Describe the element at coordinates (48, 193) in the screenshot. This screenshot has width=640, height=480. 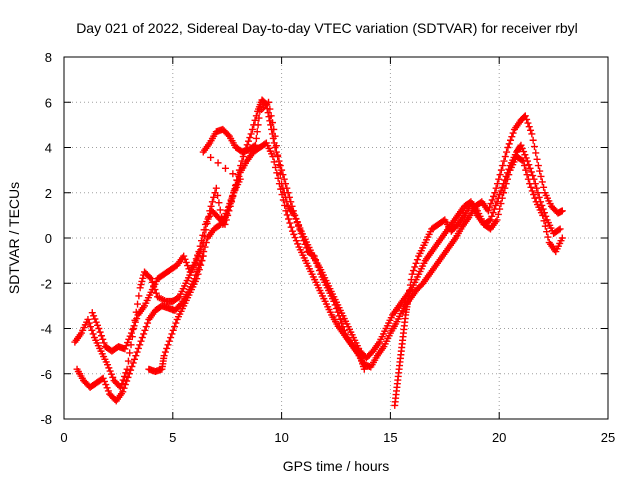
I see `y-tick-label: 2` at that location.